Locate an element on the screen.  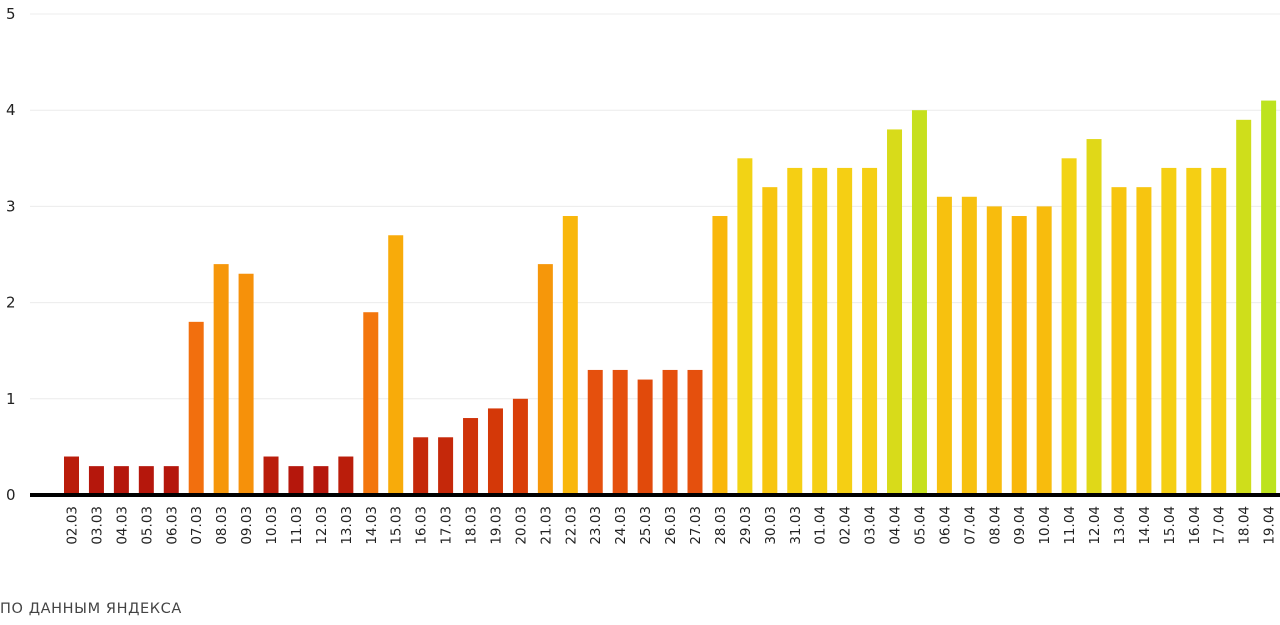
x-tick-label: 26.03 is located at coordinates (671, 525).